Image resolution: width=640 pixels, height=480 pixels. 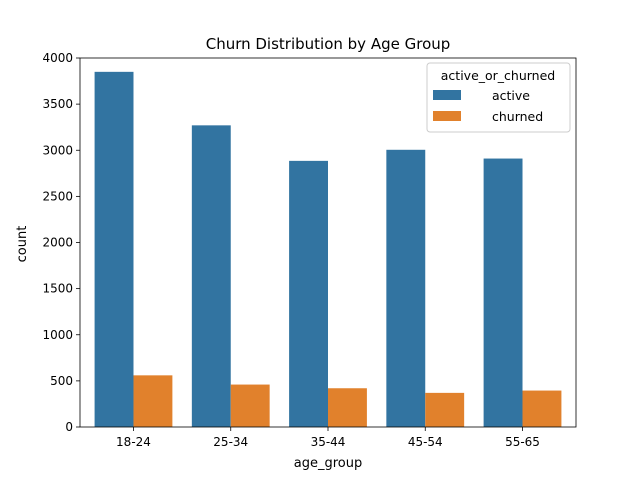 What do you see at coordinates (69, 427) in the screenshot?
I see `y-tick-label: 0` at bounding box center [69, 427].